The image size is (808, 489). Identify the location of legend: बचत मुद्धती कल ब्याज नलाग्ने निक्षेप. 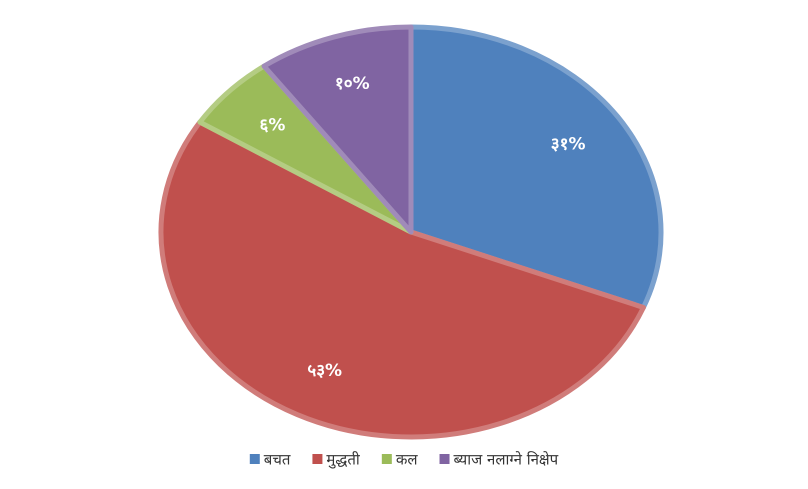
(404, 460).